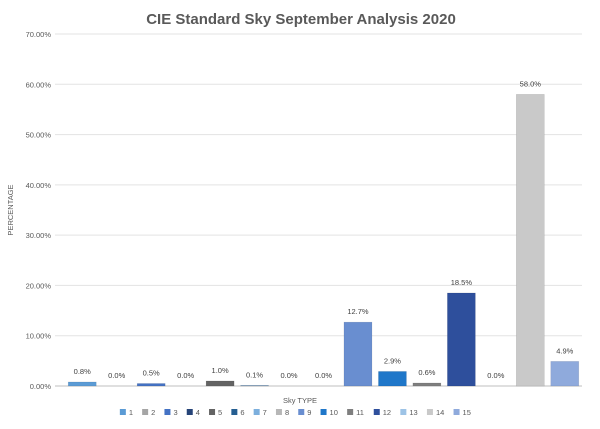 The width and height of the screenshot is (600, 429). I want to click on legend-label: 13, so click(413, 412).